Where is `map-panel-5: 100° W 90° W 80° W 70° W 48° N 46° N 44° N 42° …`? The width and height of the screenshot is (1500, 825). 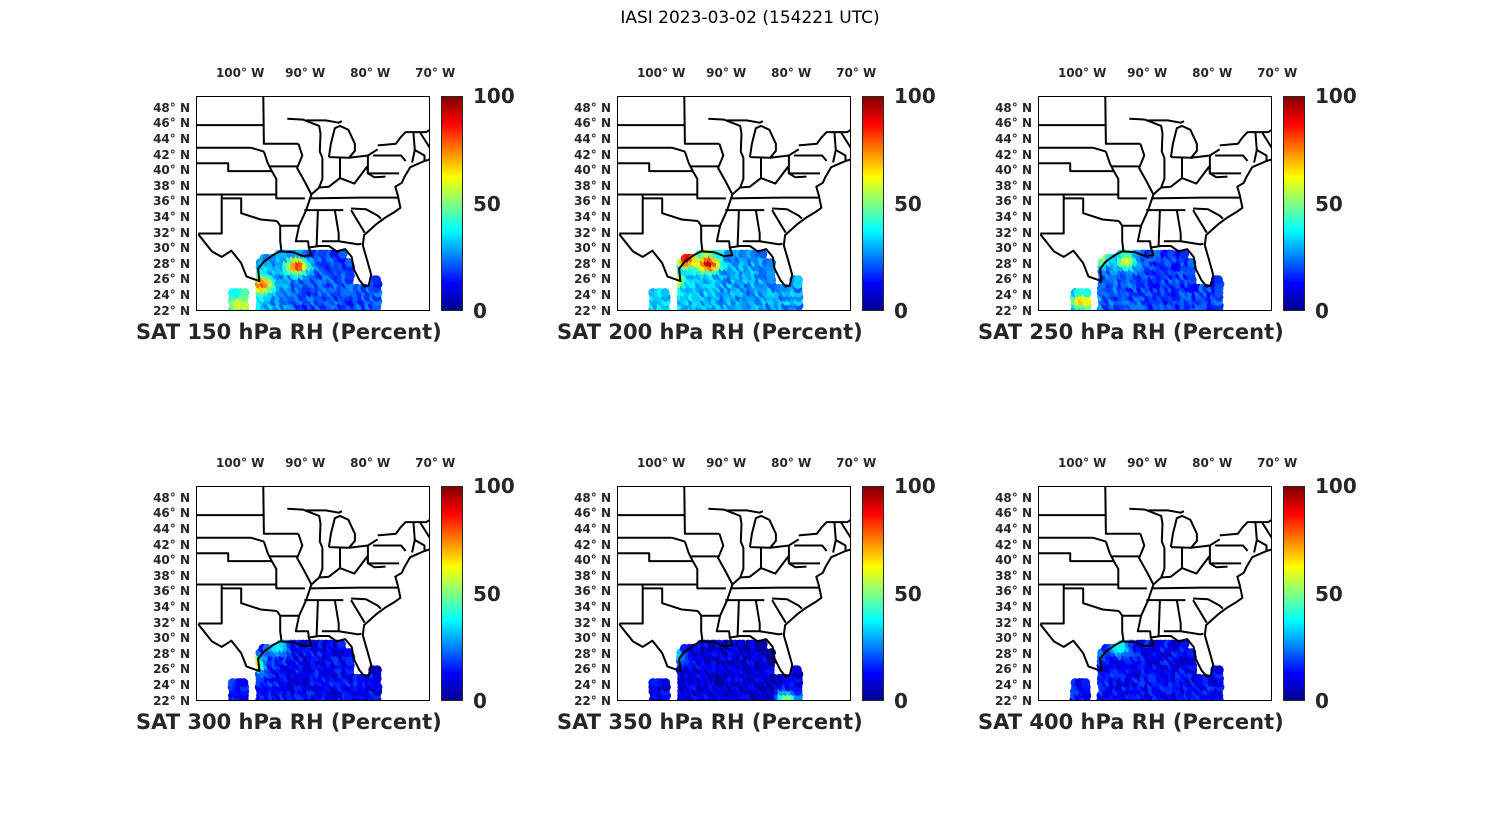 map-panel-5: 100° W 90° W 80° W 70° W 48° N 46° N 44° N 42° … is located at coordinates (1178, 601).